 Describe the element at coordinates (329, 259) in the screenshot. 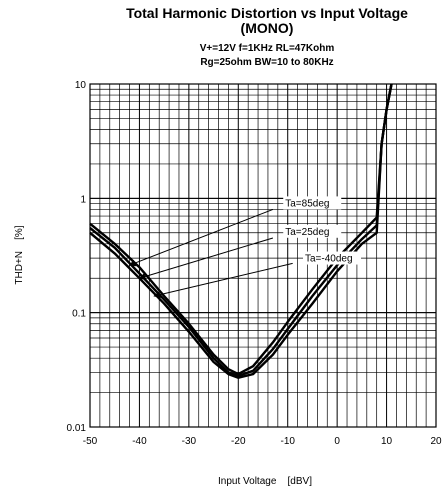

I see `annotation-label-3: Ta=-40deg` at that location.